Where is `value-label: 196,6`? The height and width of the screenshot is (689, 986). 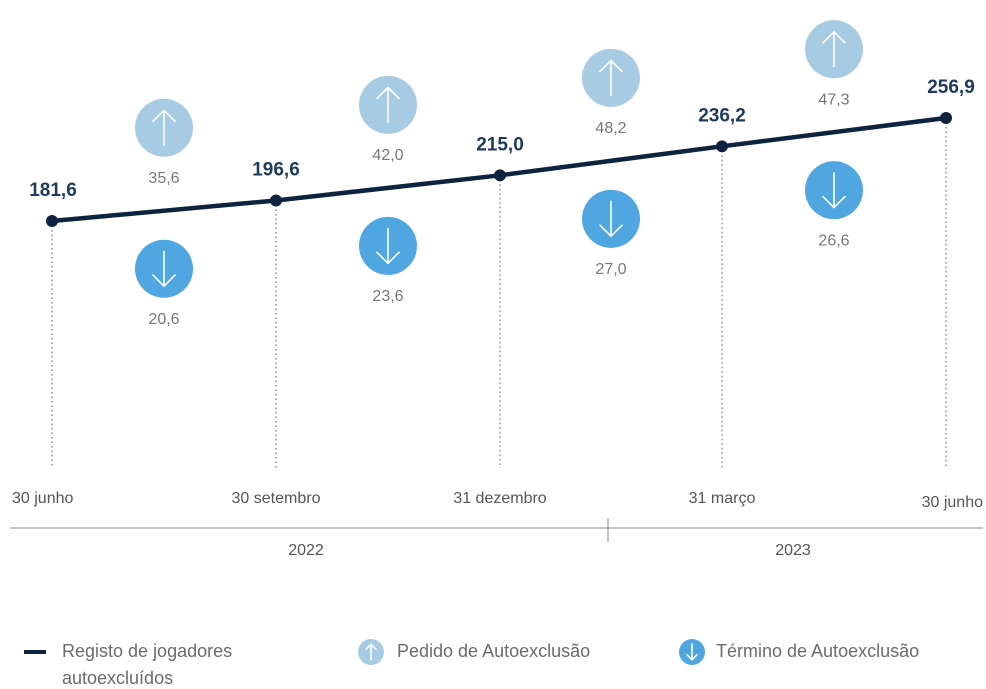 value-label: 196,6 is located at coordinates (276, 169).